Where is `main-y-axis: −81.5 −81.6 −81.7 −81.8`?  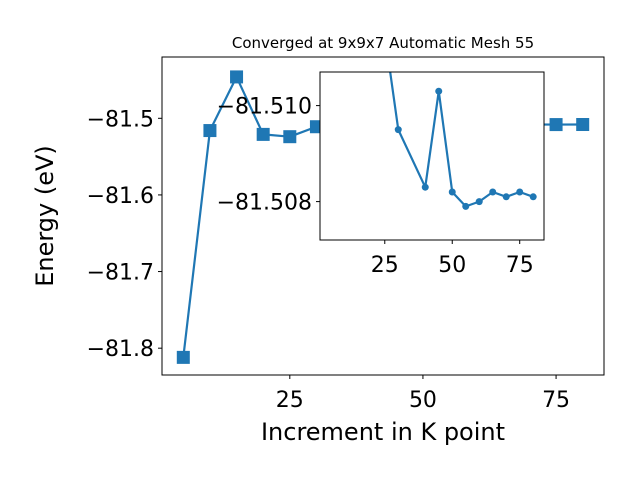 main-y-axis: −81.5 −81.6 −81.7 −81.8 is located at coordinates (124, 234).